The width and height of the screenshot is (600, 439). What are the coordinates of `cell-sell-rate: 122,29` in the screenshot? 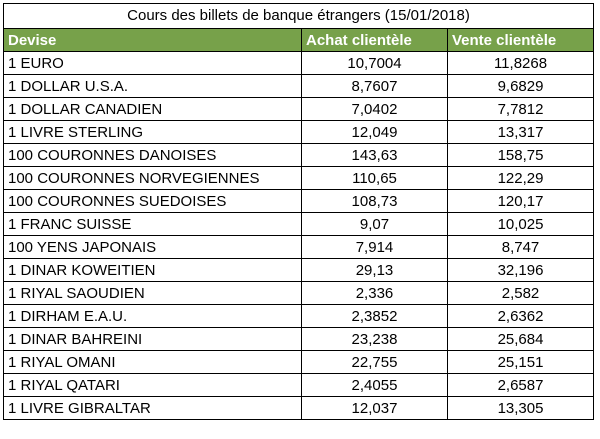 It's located at (520, 178).